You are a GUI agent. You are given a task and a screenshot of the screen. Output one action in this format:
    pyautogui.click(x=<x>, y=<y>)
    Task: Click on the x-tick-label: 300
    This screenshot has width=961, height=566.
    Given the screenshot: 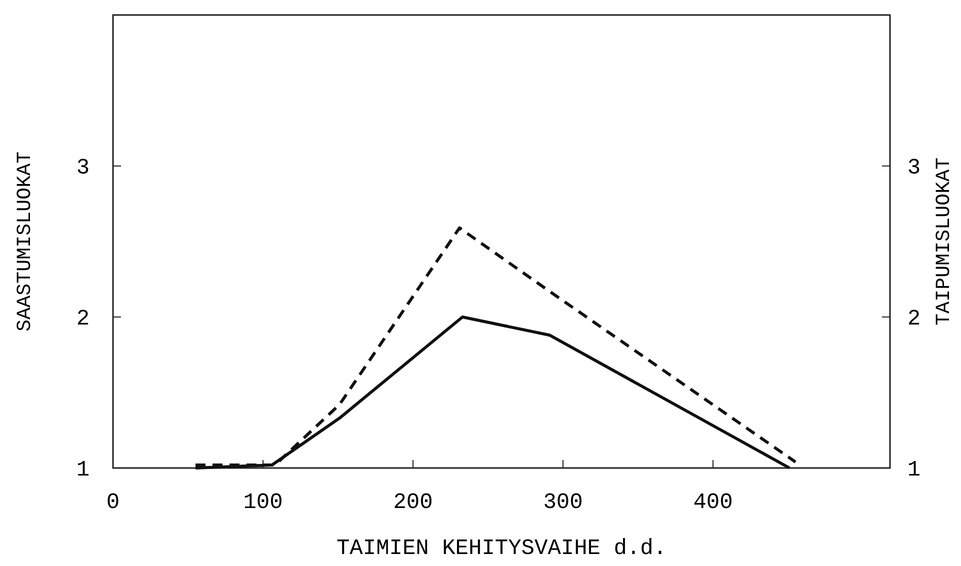 What is the action you would take?
    pyautogui.click(x=563, y=502)
    